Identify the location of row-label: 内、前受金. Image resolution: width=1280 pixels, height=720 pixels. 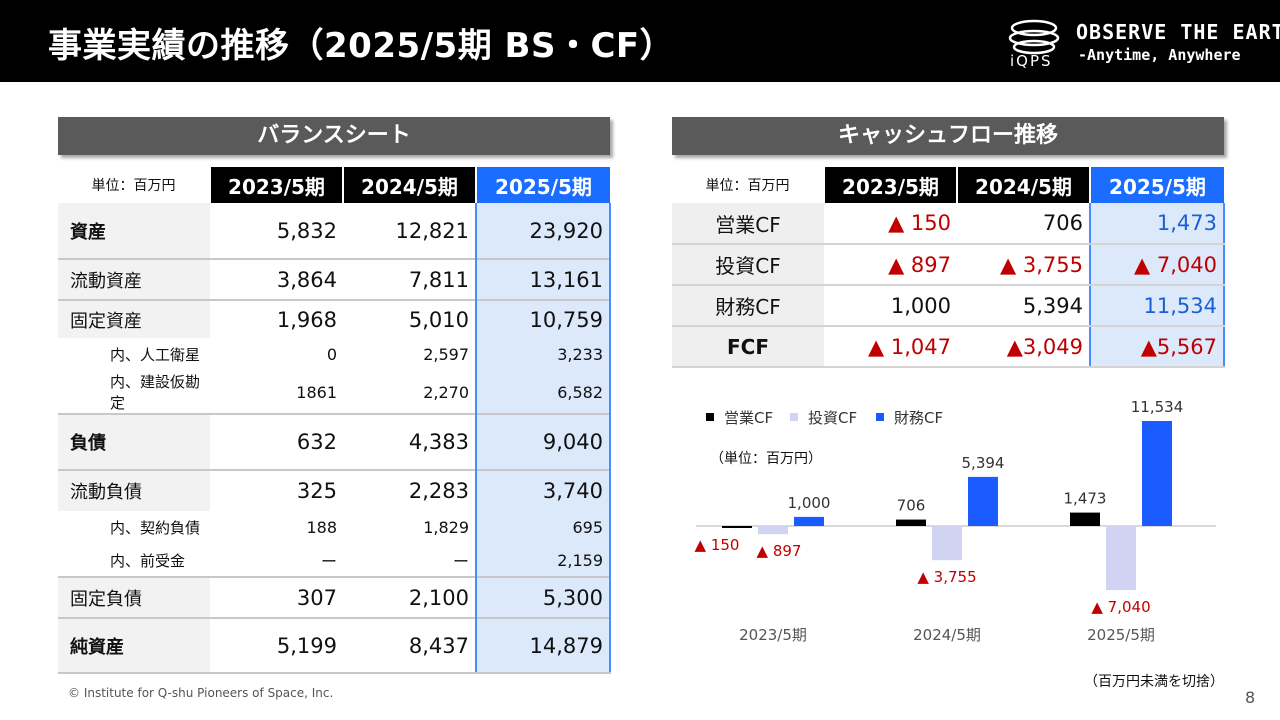
(134, 560).